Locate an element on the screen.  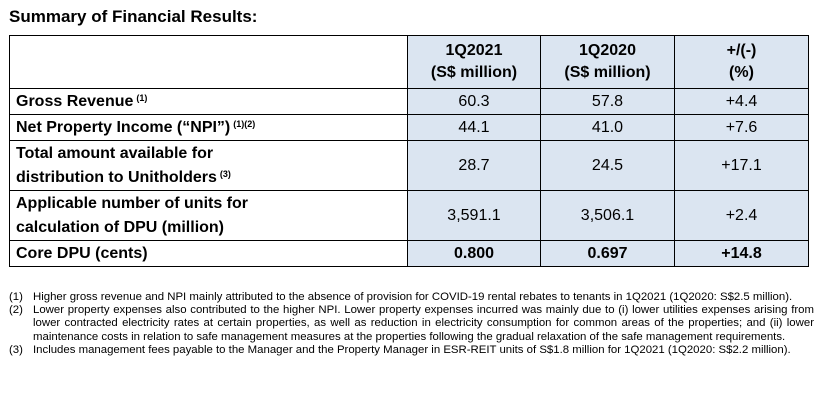
header-blank-cell is located at coordinates (208, 62).